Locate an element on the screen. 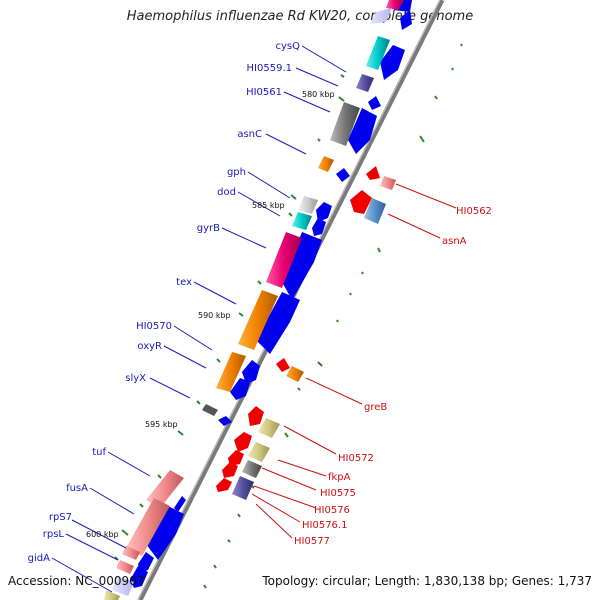 The width and height of the screenshot is (600, 600). right-gene-boxes is located at coordinates (314, 338).